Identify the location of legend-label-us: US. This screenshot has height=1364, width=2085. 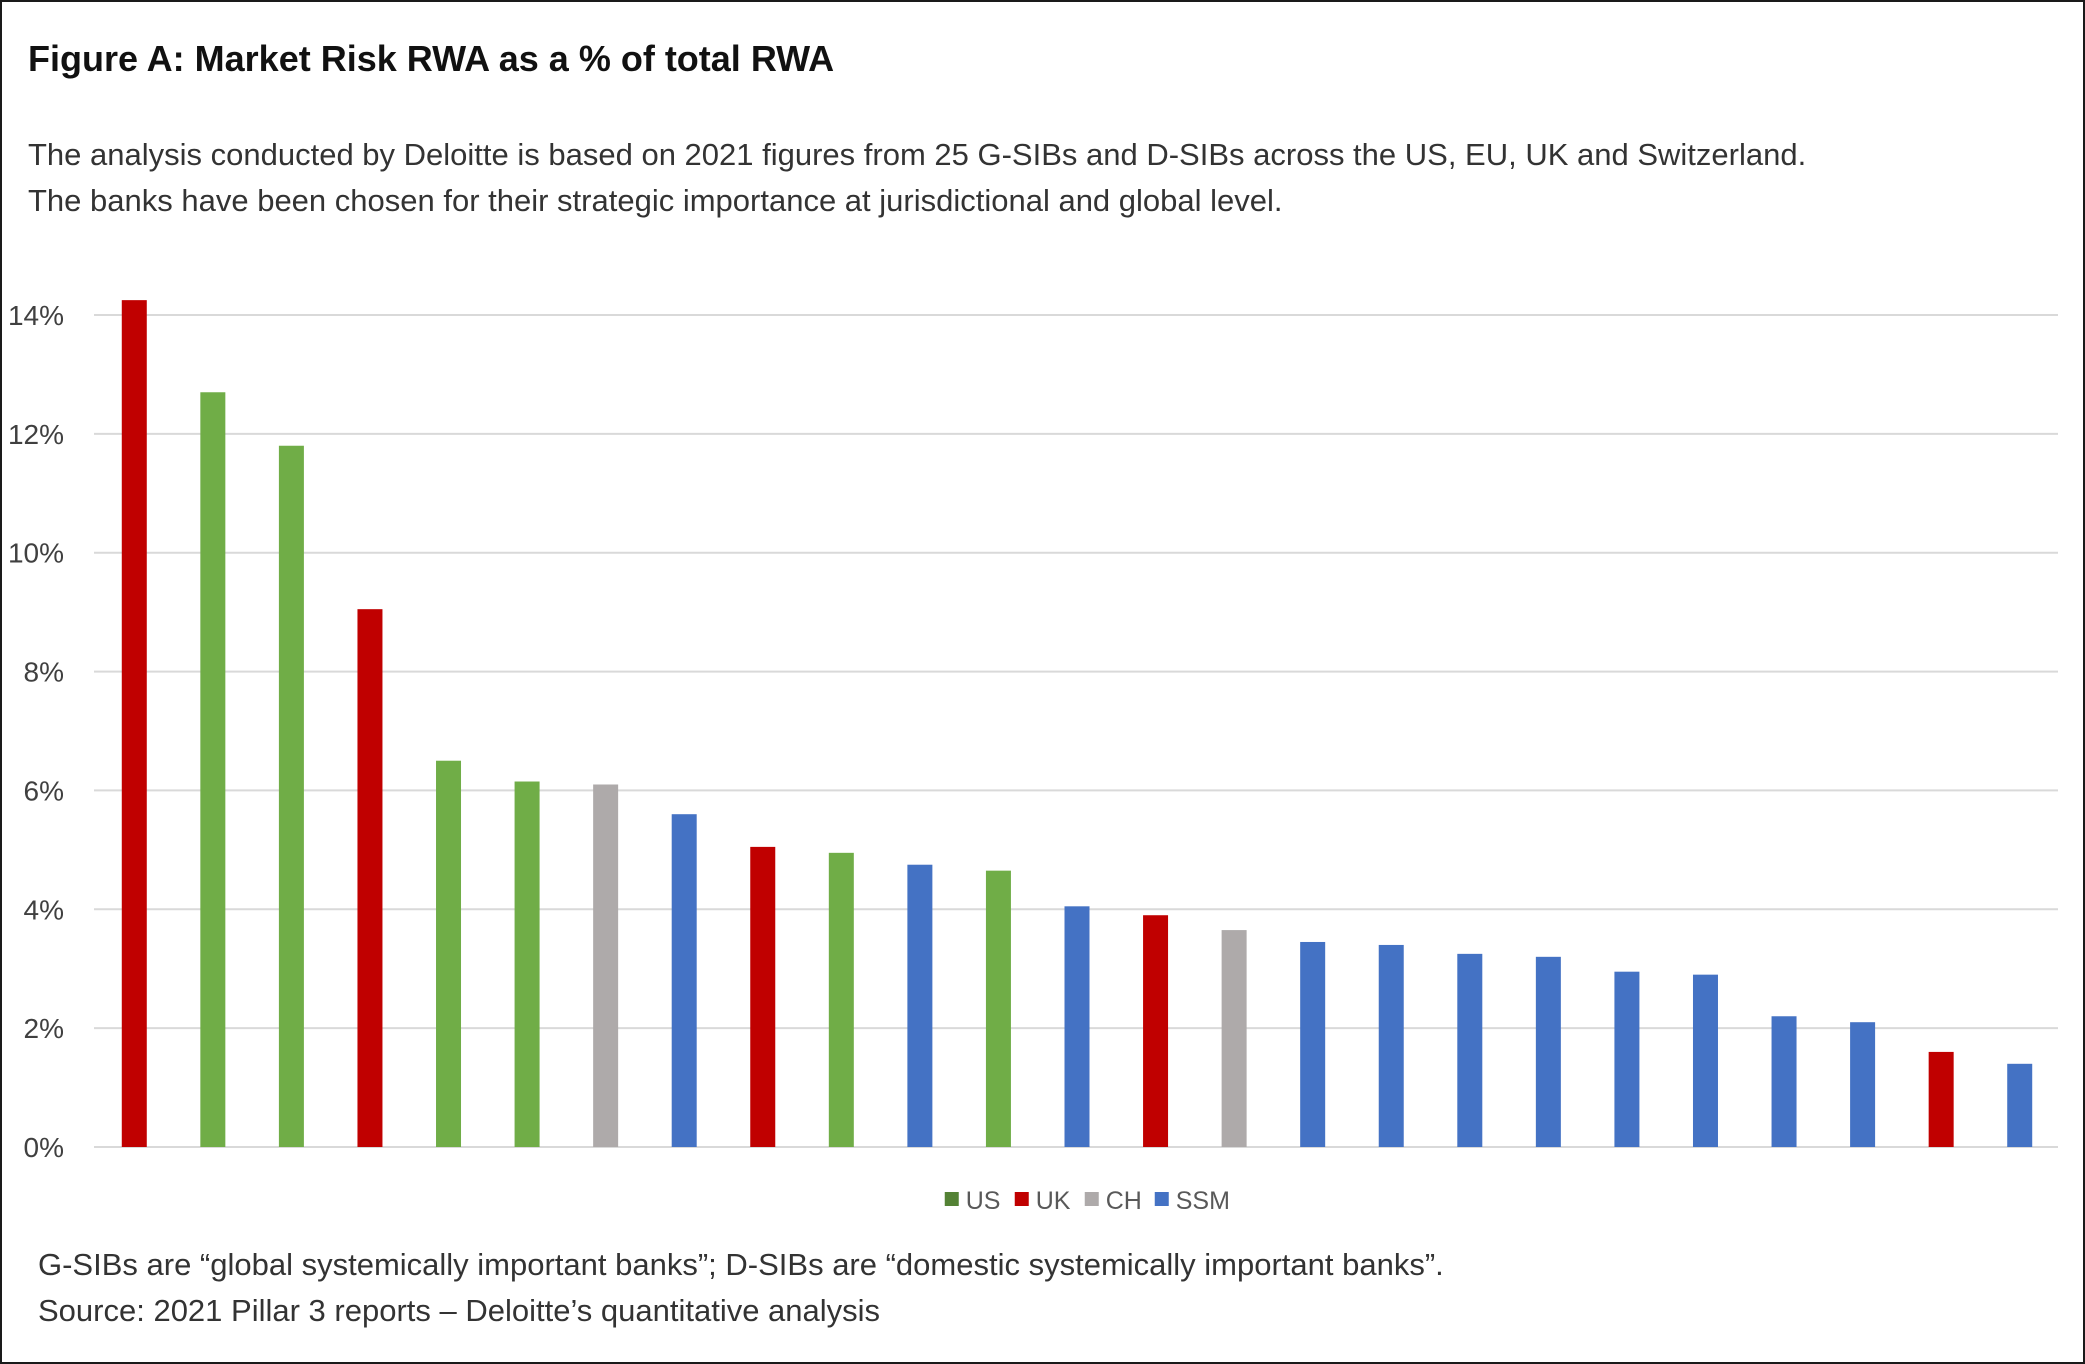
(983, 1201).